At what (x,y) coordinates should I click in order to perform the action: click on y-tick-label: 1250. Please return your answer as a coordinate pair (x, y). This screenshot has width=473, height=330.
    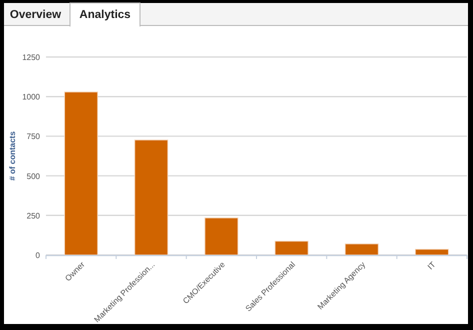
    Looking at the image, I should click on (31, 57).